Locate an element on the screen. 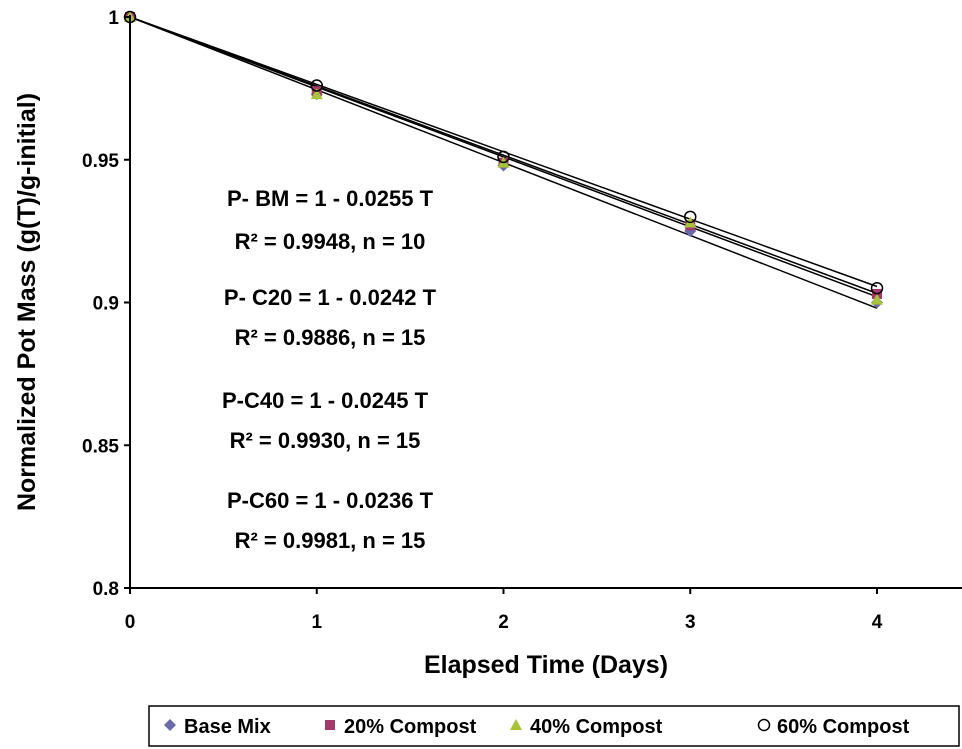  x-tick-label: 2 is located at coordinates (503, 622).